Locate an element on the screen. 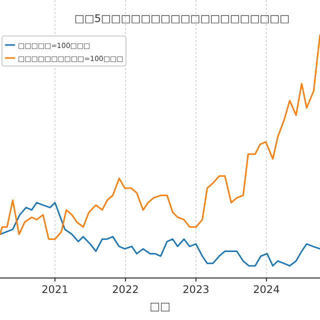 This screenshot has width=320, height=320. x-tick-label: 2024 is located at coordinates (266, 290).